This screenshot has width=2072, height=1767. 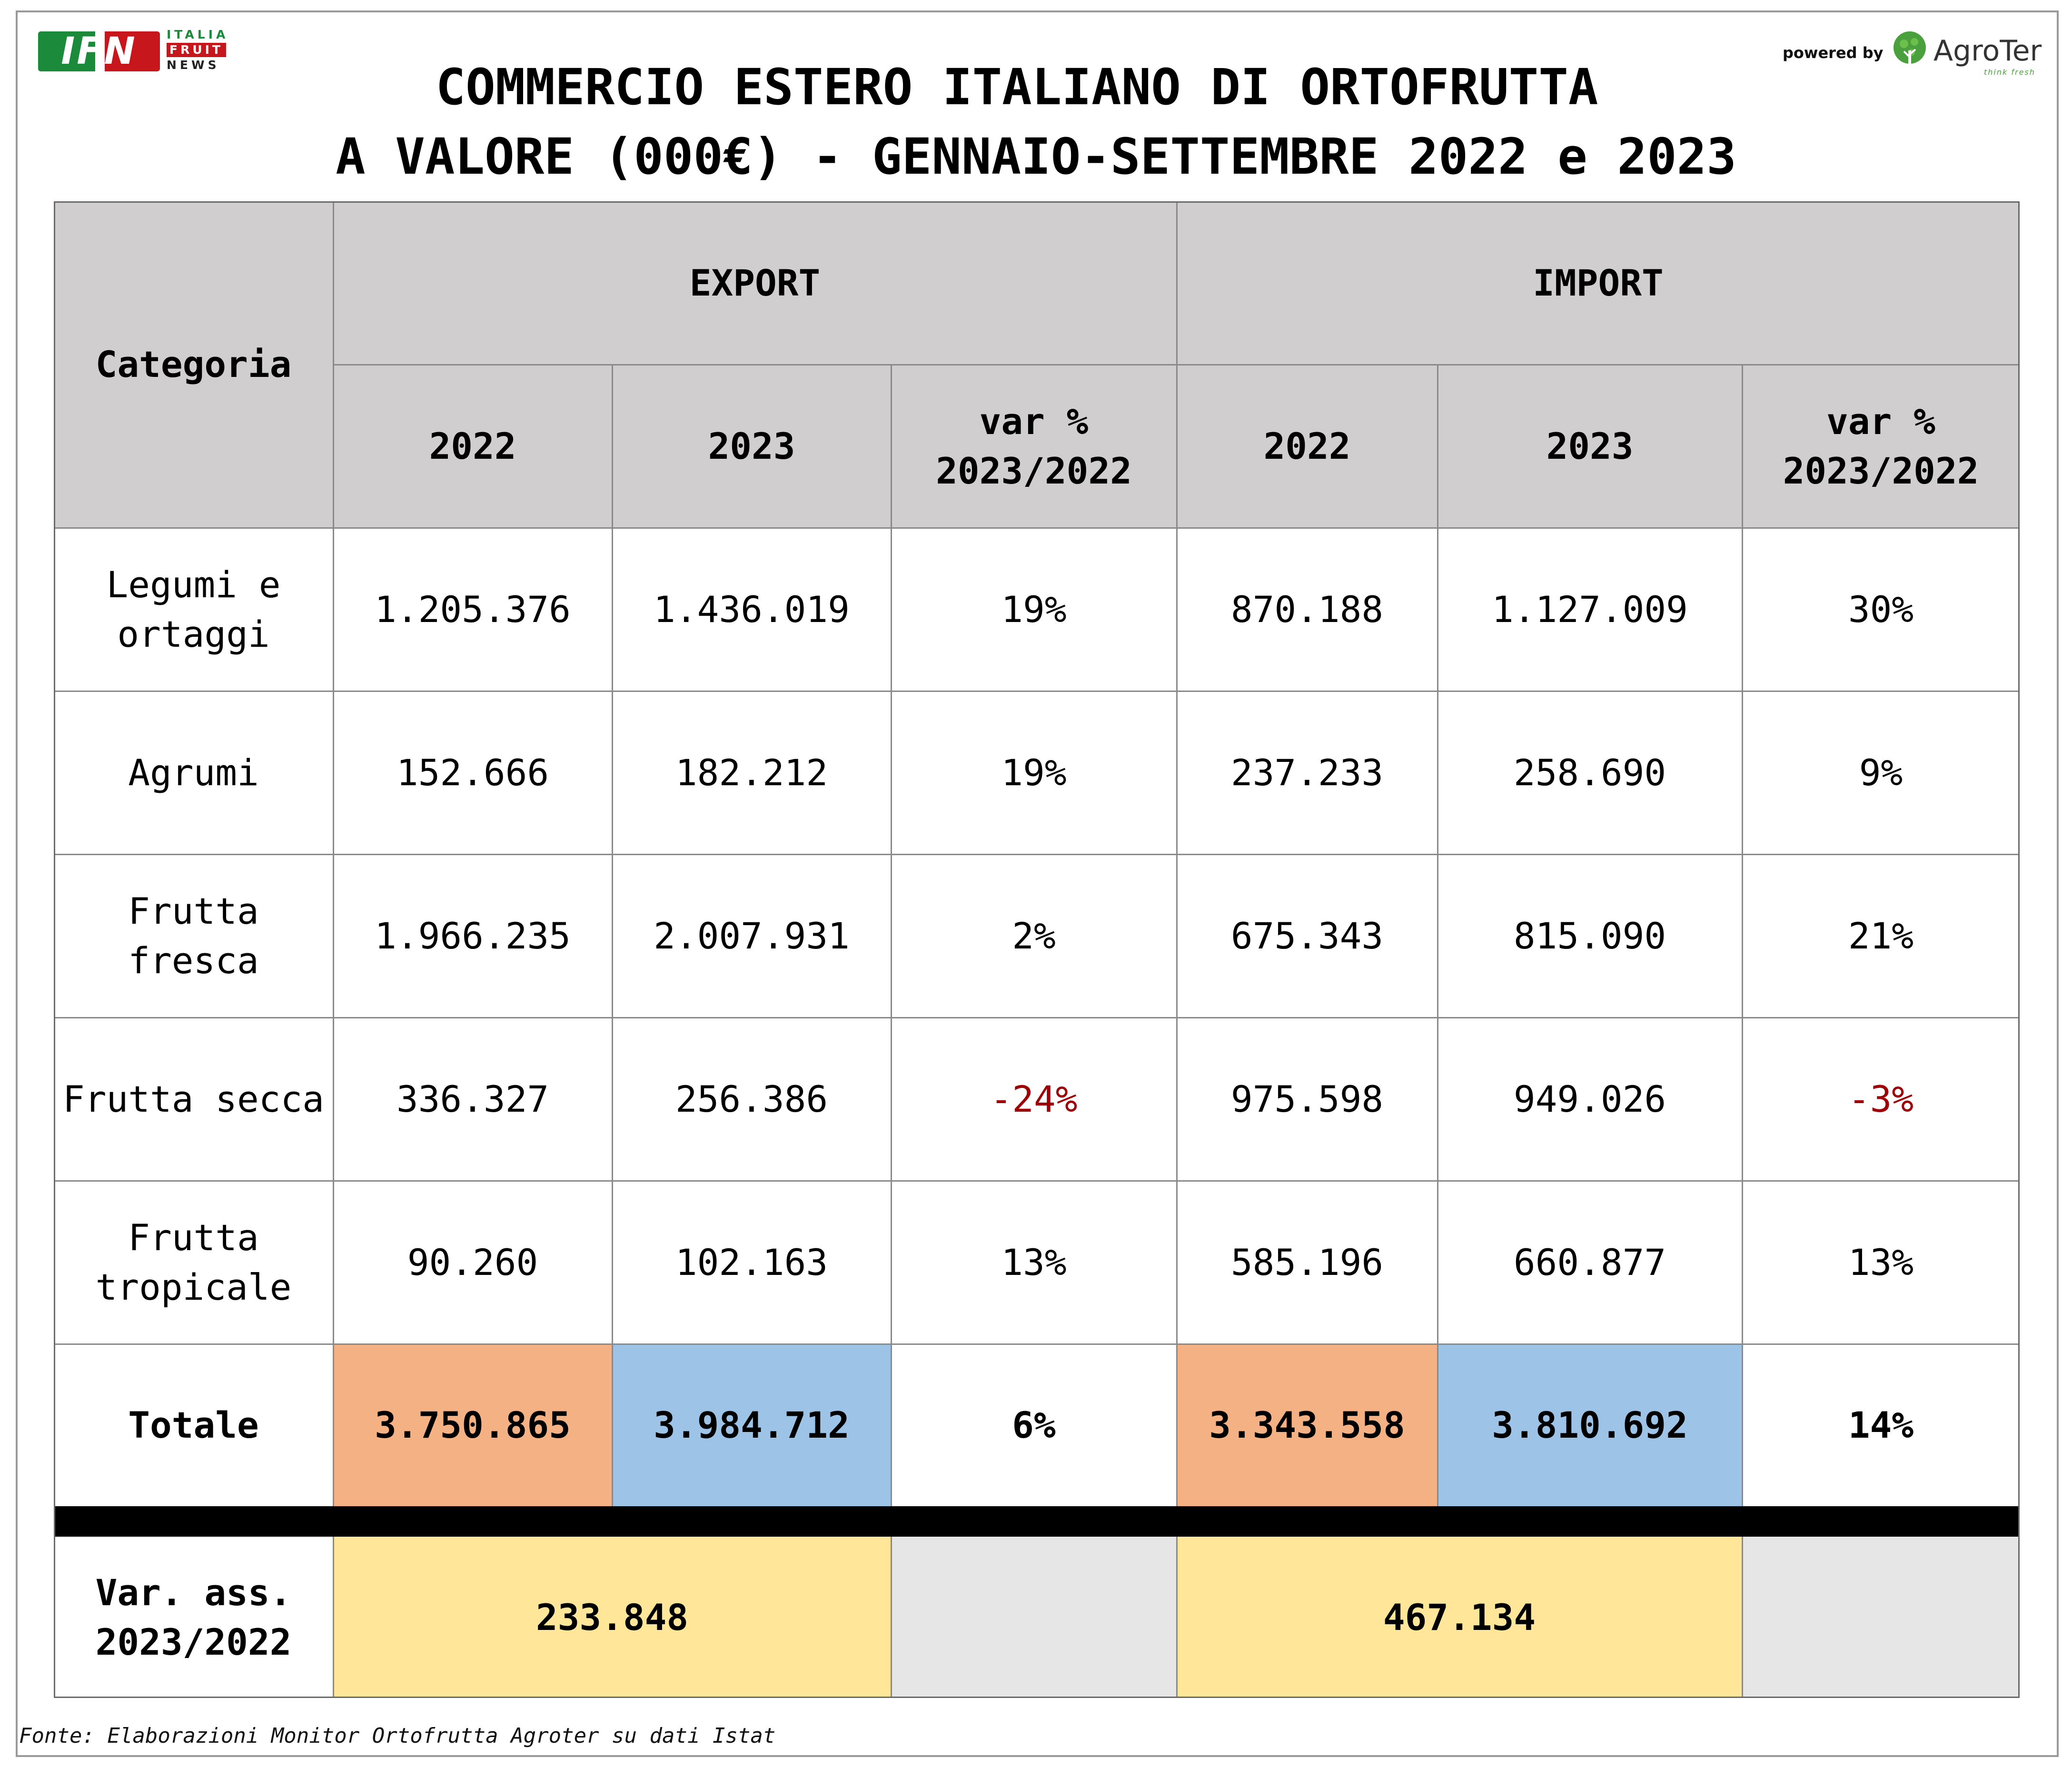 I want to click on cell-import-2023: 949.026, so click(x=1589, y=1098).